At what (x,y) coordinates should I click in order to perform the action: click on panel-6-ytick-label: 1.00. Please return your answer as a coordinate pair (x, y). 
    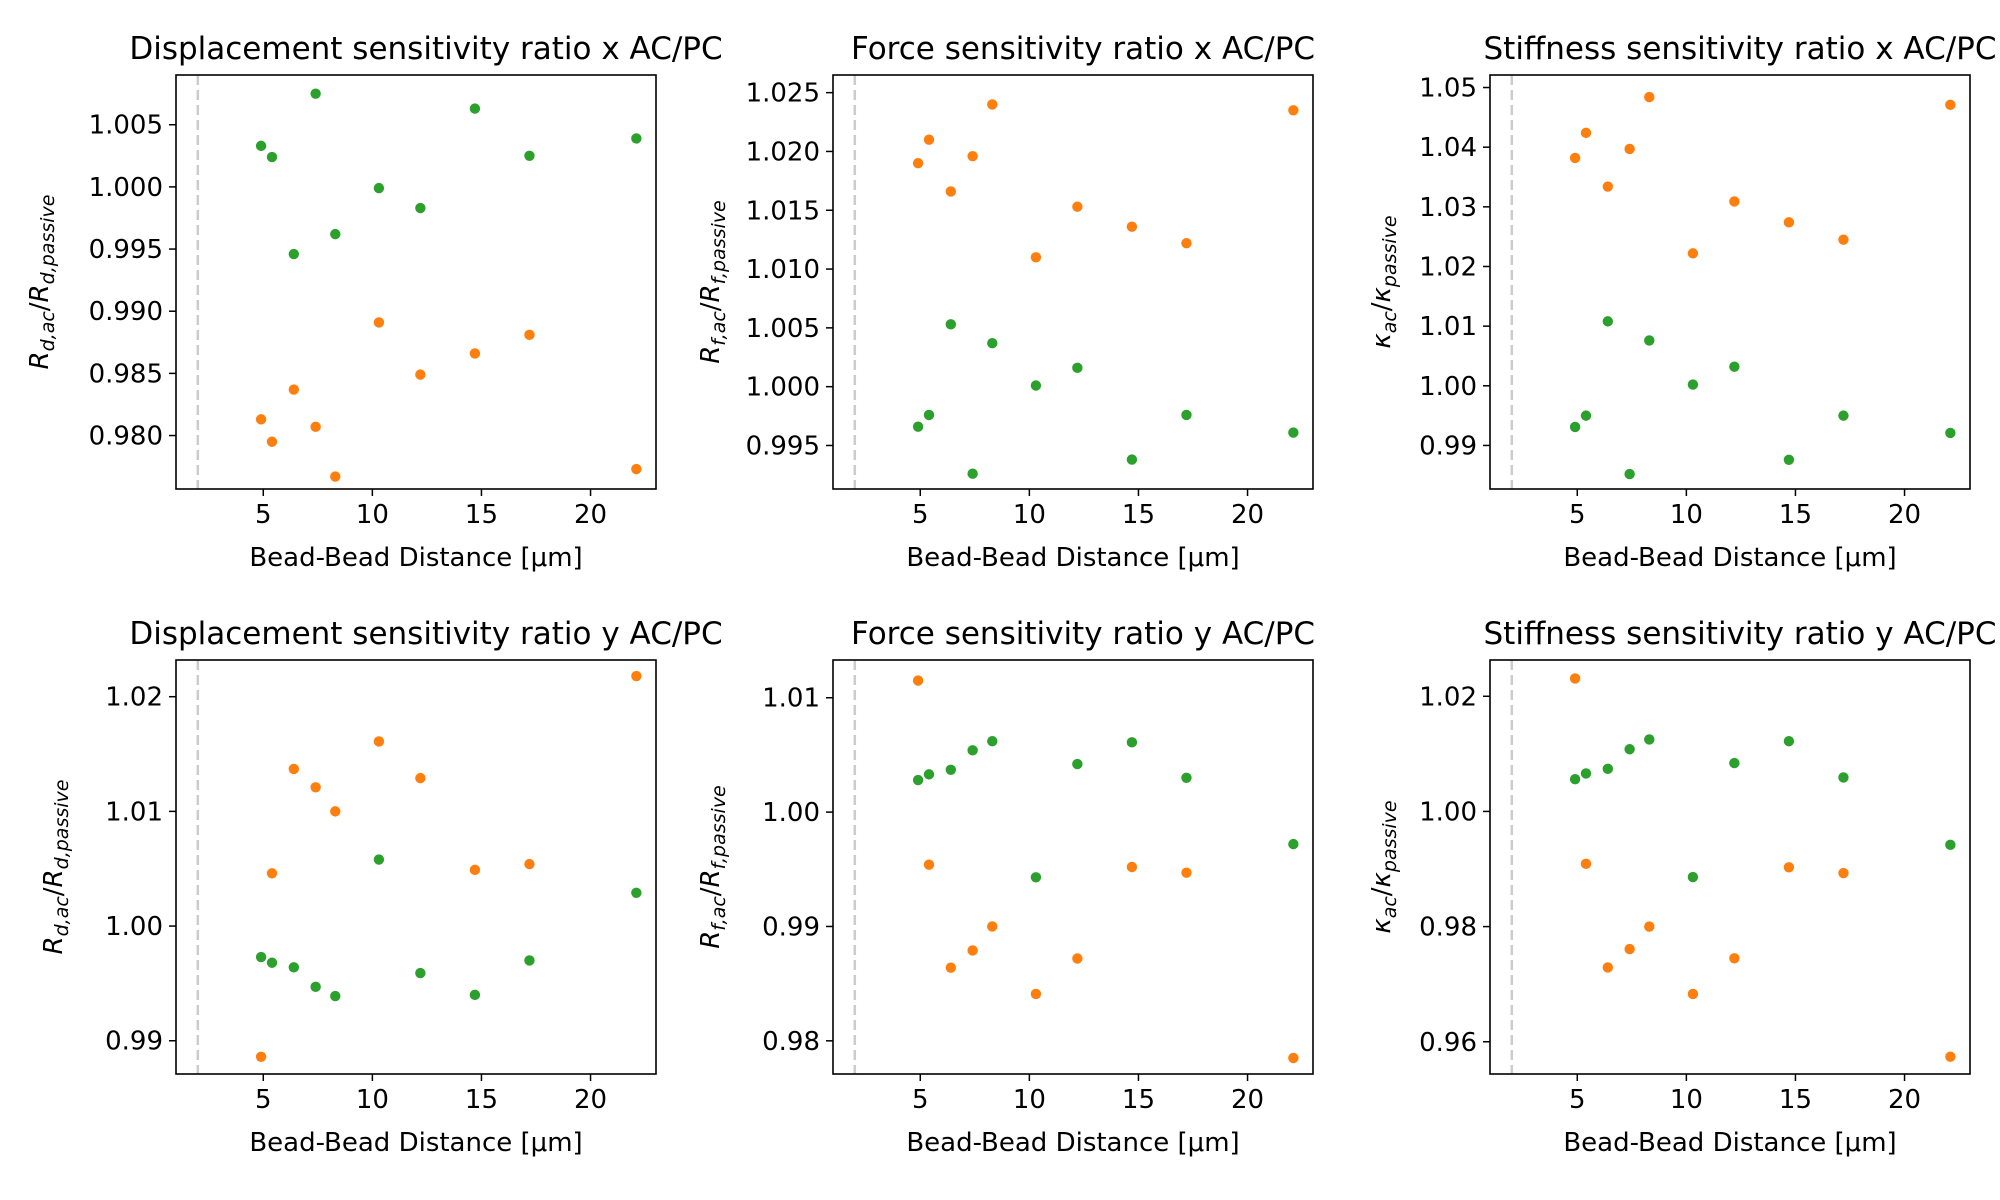
    Looking at the image, I should click on (1448, 812).